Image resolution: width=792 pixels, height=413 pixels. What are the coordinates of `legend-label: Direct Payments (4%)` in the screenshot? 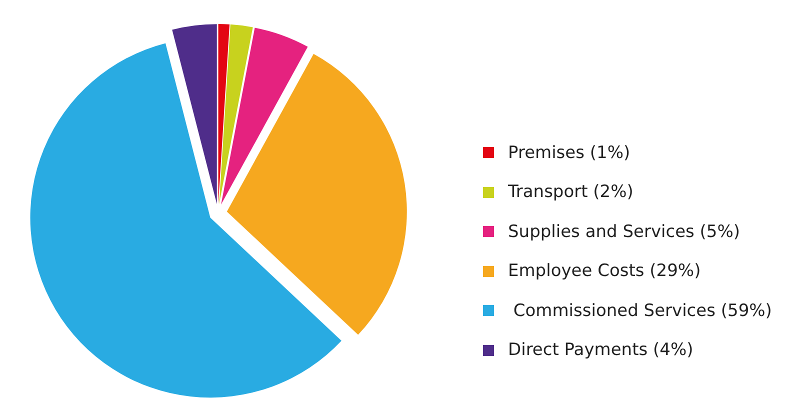 It's located at (601, 350).